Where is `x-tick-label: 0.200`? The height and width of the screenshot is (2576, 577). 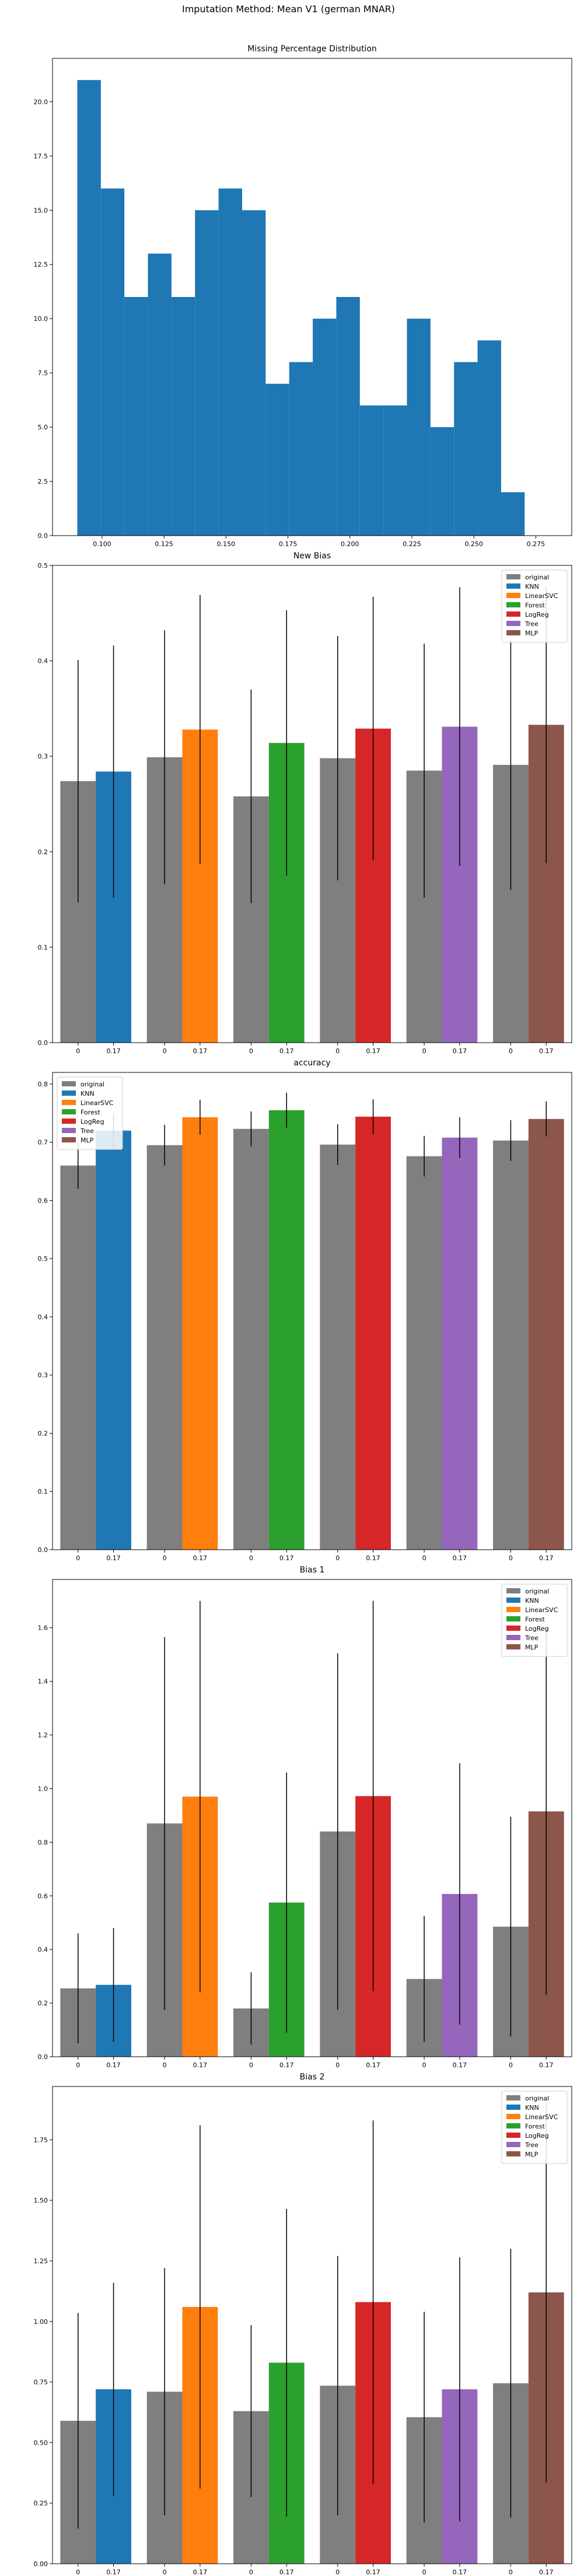 x-tick-label: 0.200 is located at coordinates (350, 544).